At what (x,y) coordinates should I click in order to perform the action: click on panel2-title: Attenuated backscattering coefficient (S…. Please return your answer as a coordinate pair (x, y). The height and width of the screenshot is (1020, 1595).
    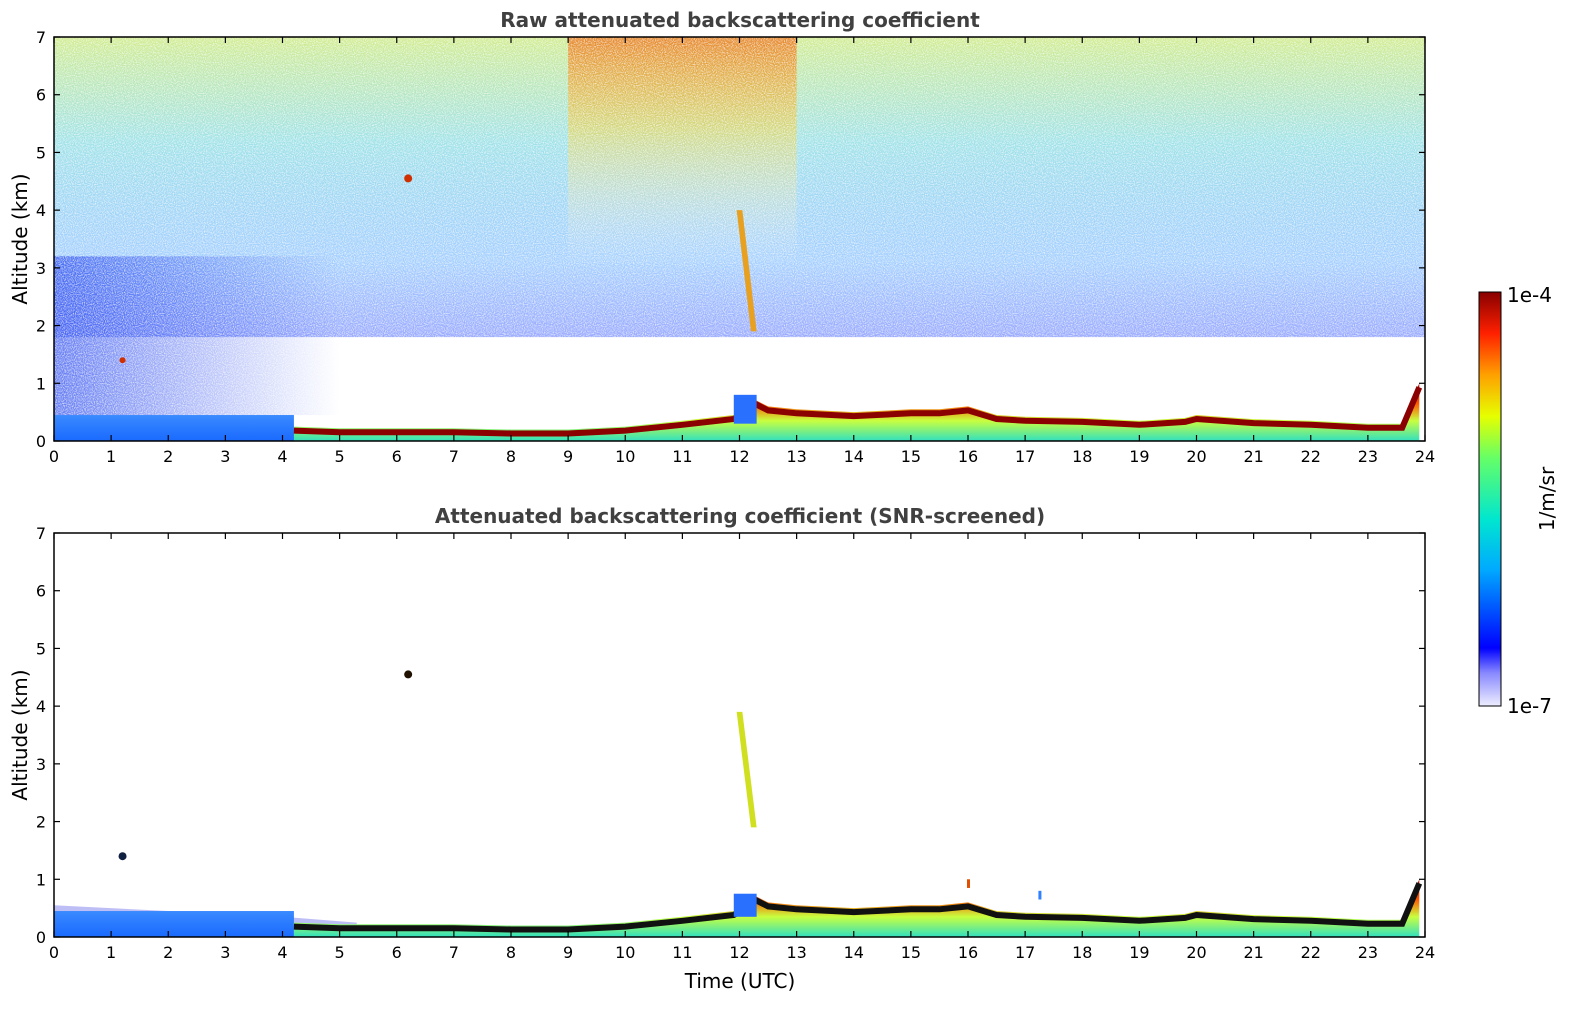
    Looking at the image, I should click on (740, 516).